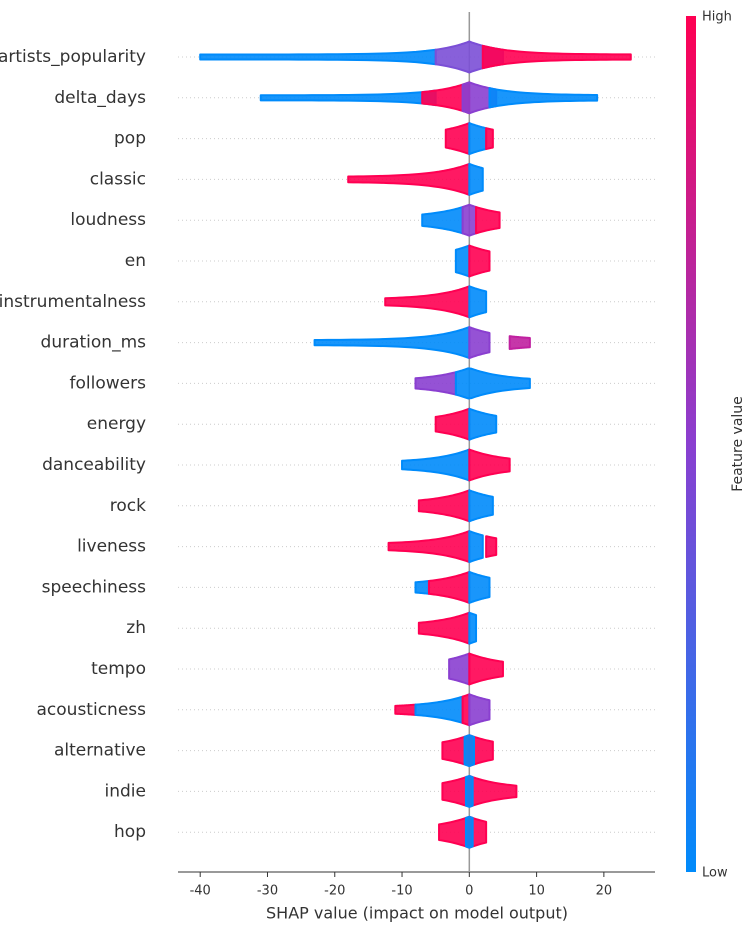 The height and width of the screenshot is (934, 756). Describe the element at coordinates (116, 424) in the screenshot. I see `y-tick-label: energy` at that location.